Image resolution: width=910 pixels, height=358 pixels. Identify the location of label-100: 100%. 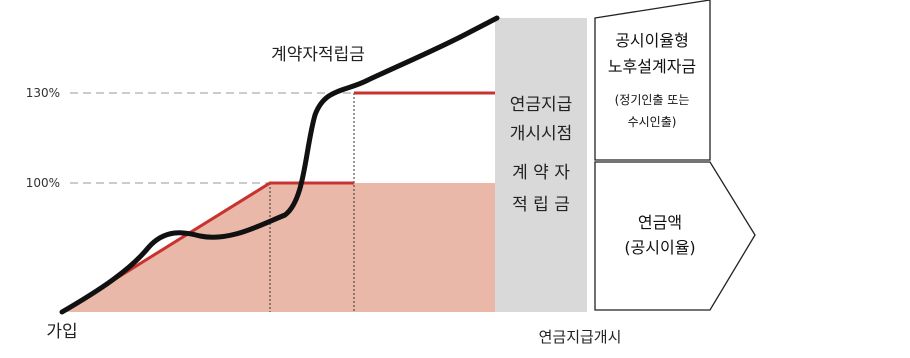
(43, 183).